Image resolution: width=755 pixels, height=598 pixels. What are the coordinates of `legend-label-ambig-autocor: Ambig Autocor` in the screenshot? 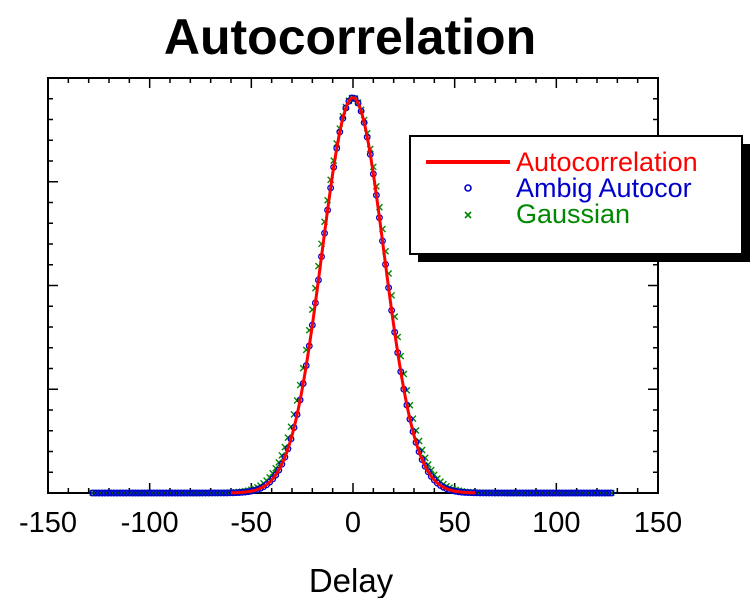 It's located at (604, 188).